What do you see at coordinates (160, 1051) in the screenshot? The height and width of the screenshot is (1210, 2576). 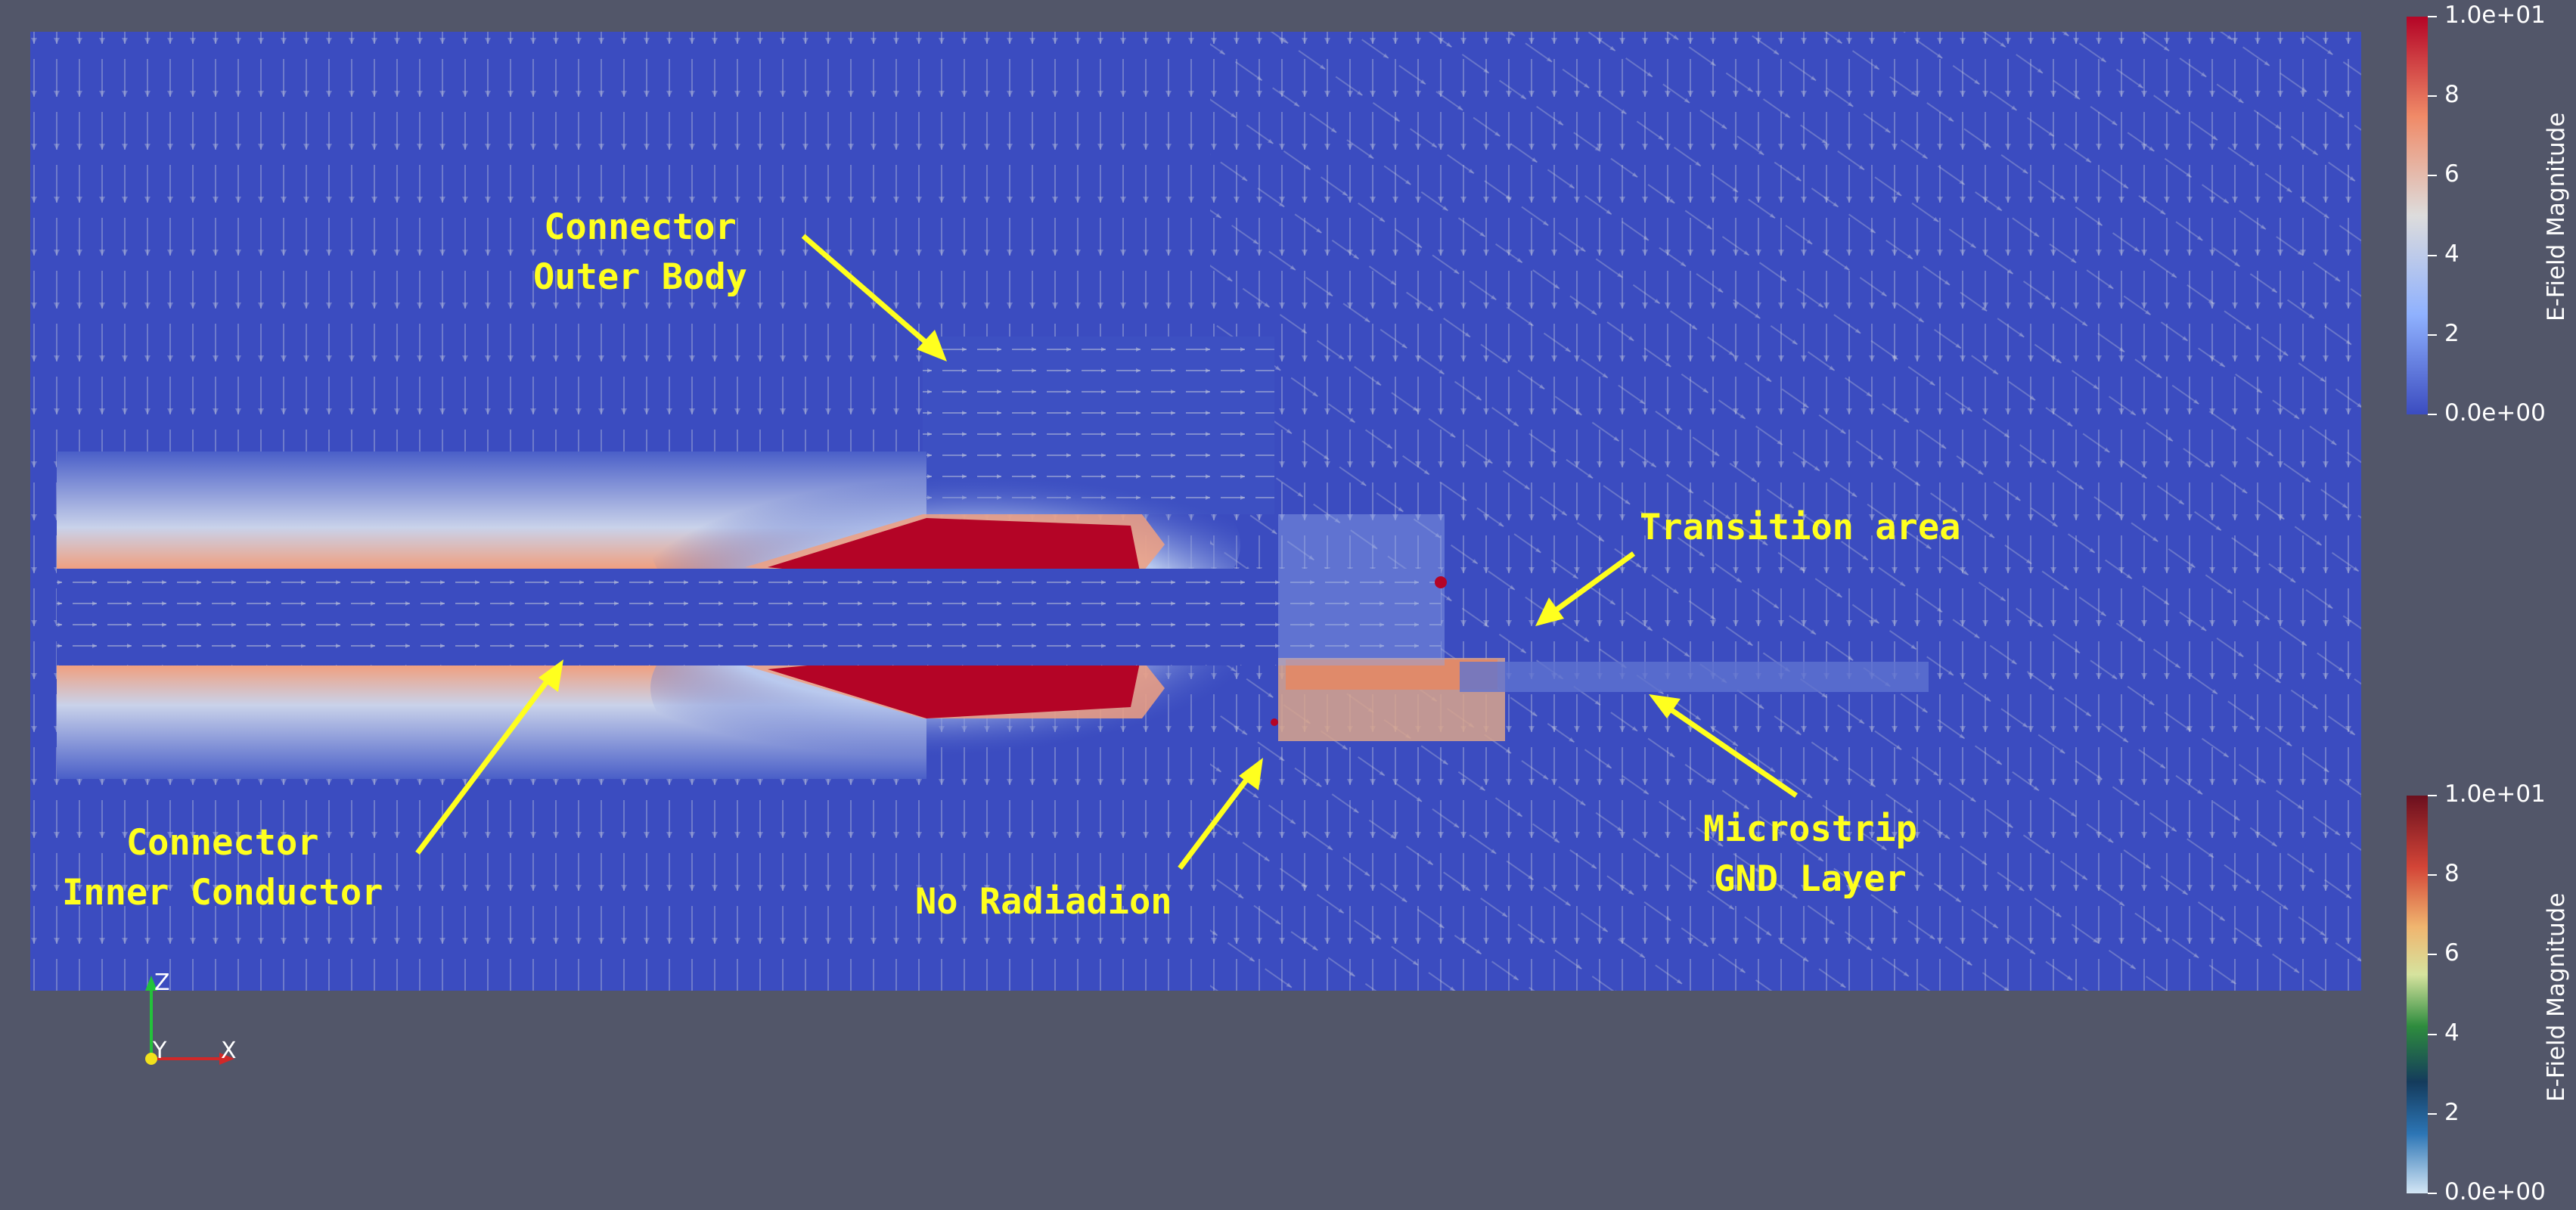 I see `axis-y-label: Y` at bounding box center [160, 1051].